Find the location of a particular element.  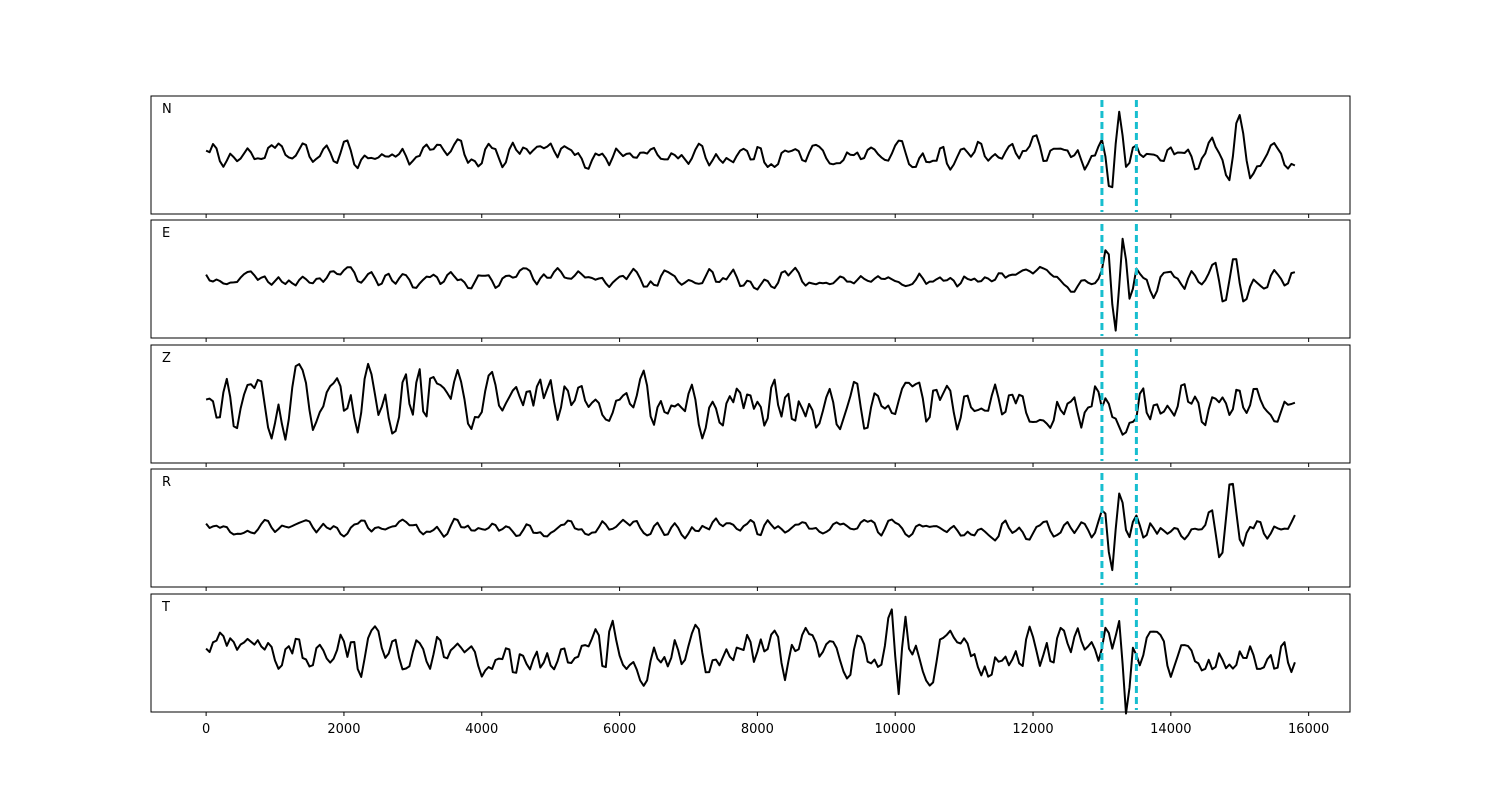

panel-label: E is located at coordinates (166, 233).